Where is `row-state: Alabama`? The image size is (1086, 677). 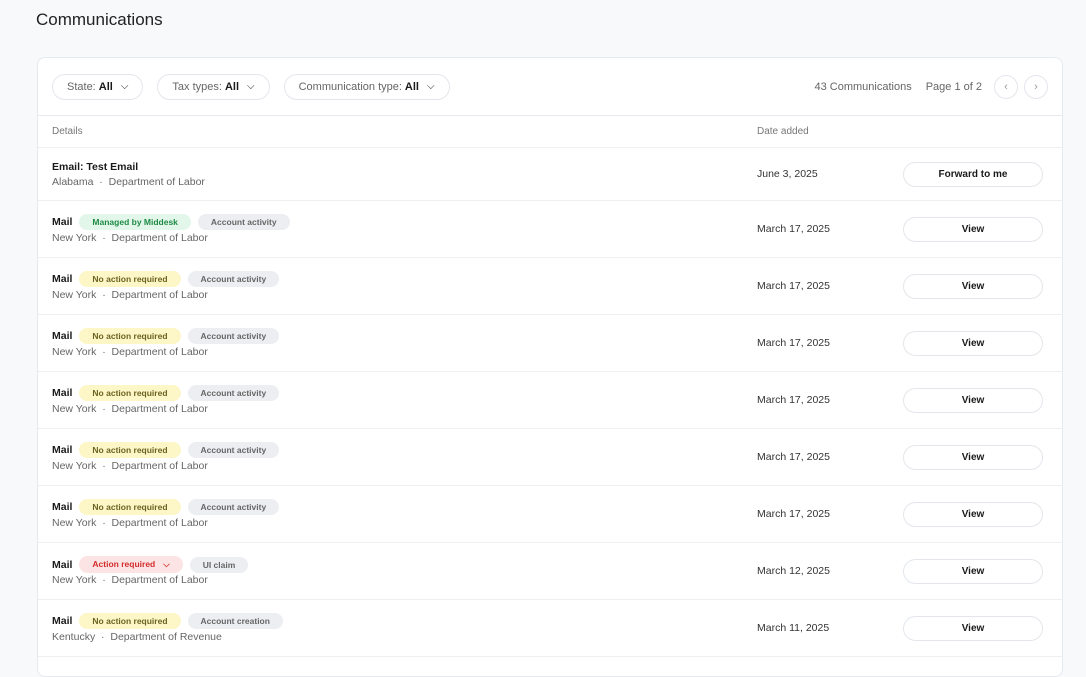 row-state: Alabama is located at coordinates (73, 182).